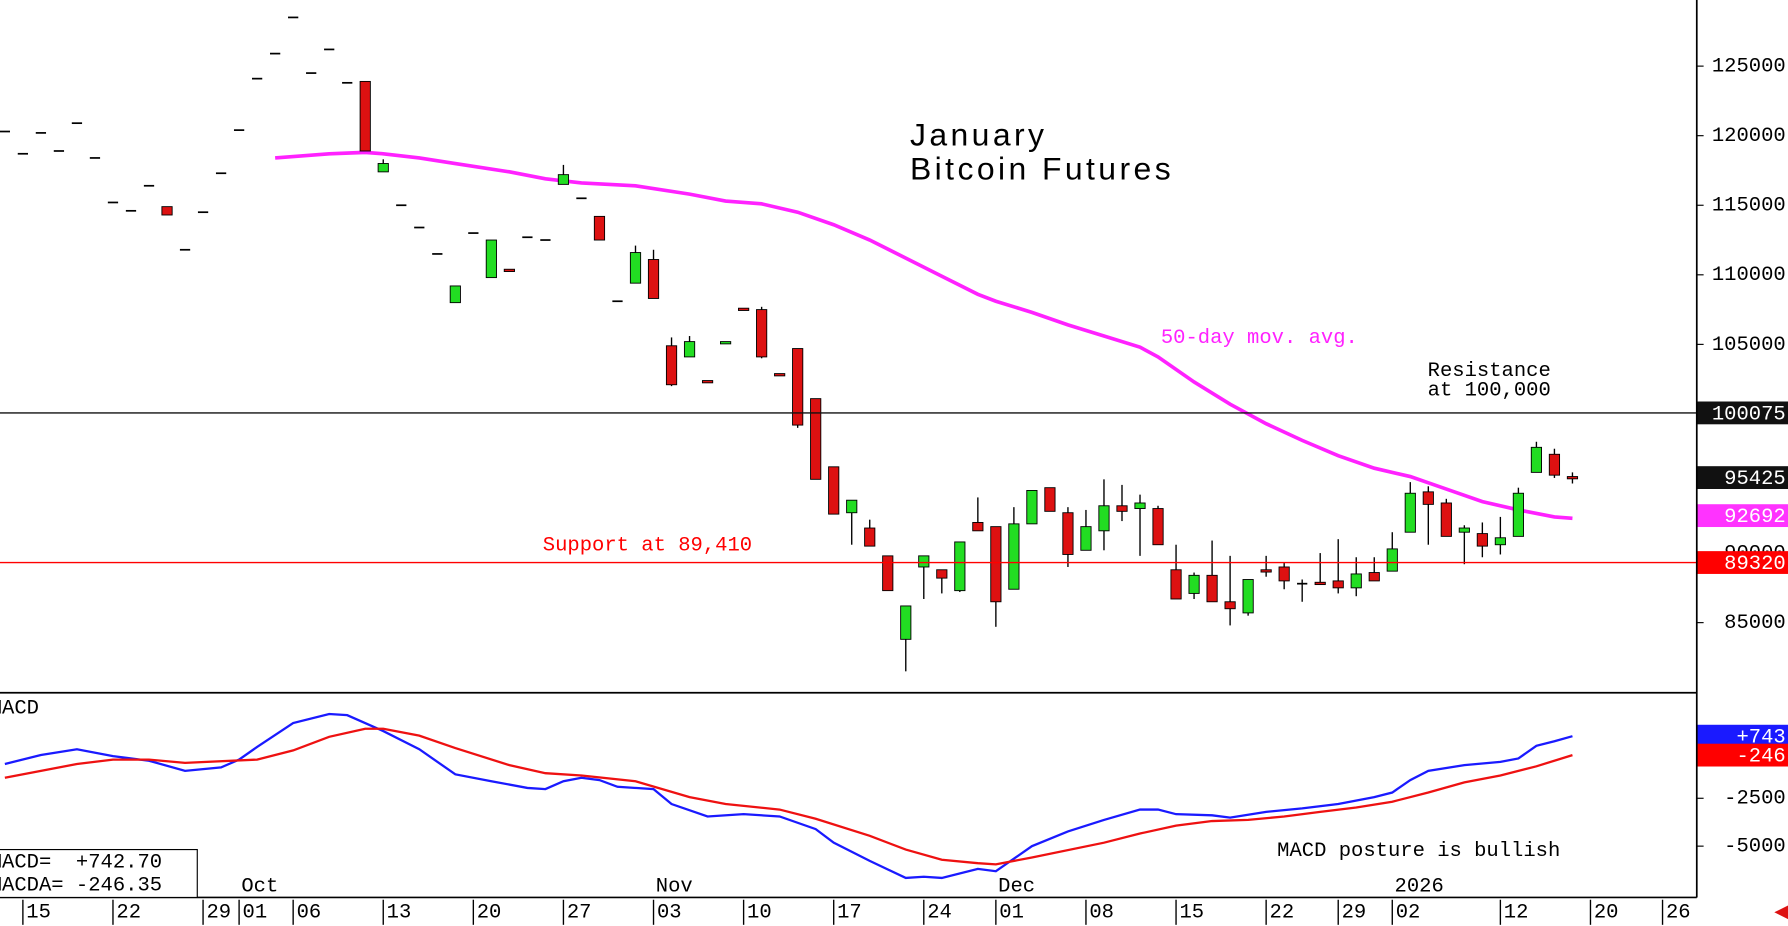 The width and height of the screenshot is (1788, 926). Describe the element at coordinates (1755, 564) in the screenshot. I see `price-marker-label: 89320` at that location.